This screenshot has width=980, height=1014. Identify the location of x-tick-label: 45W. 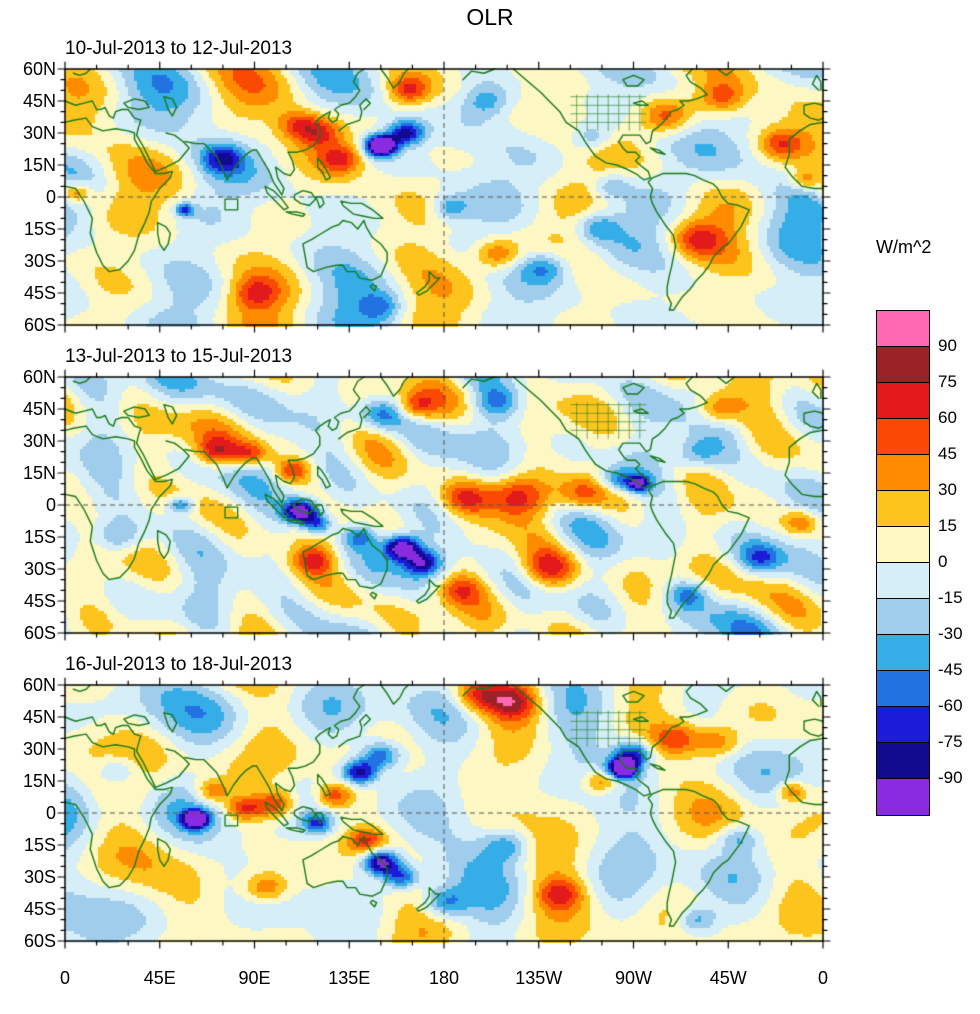
(728, 978).